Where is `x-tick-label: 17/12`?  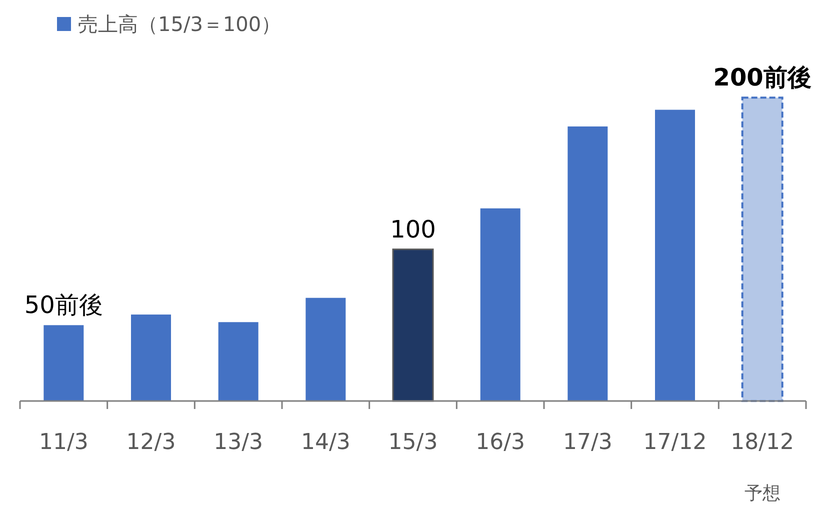 x-tick-label: 17/12 is located at coordinates (675, 442).